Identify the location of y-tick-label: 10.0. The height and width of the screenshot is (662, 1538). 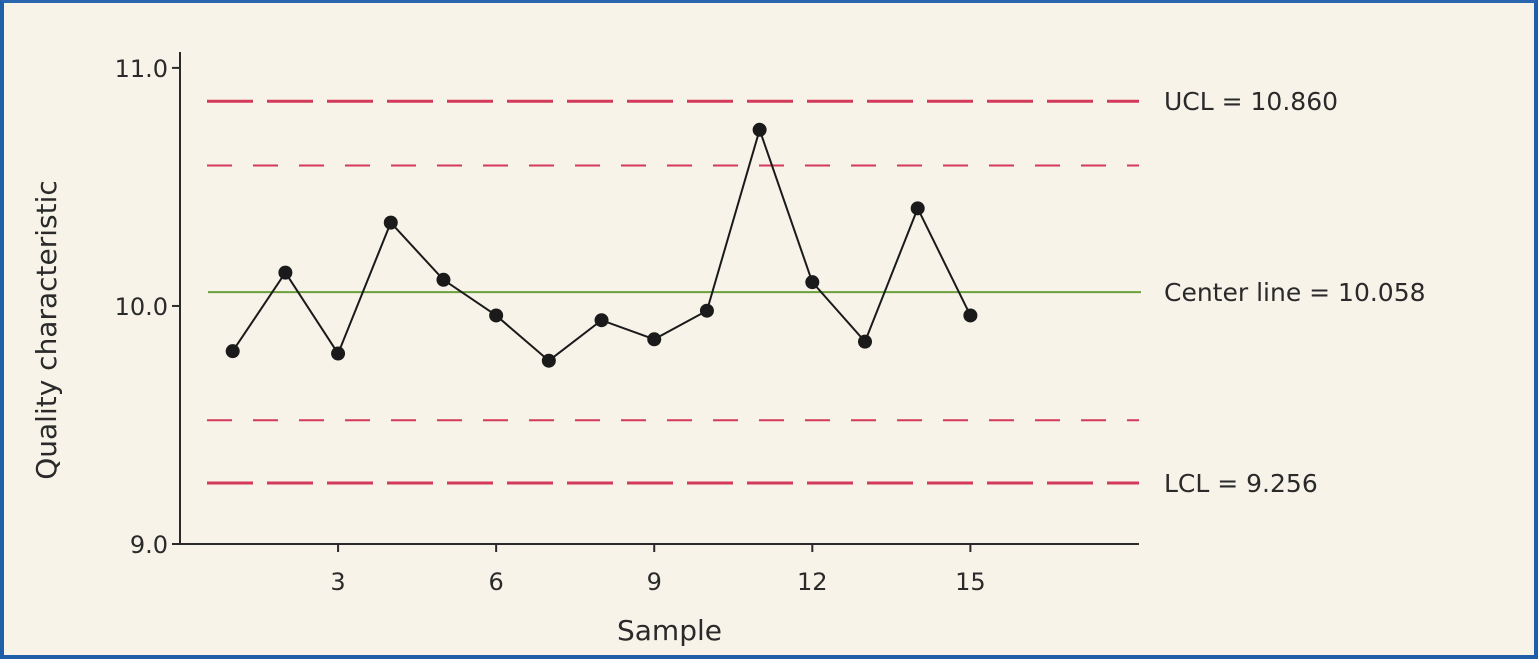
(141, 307).